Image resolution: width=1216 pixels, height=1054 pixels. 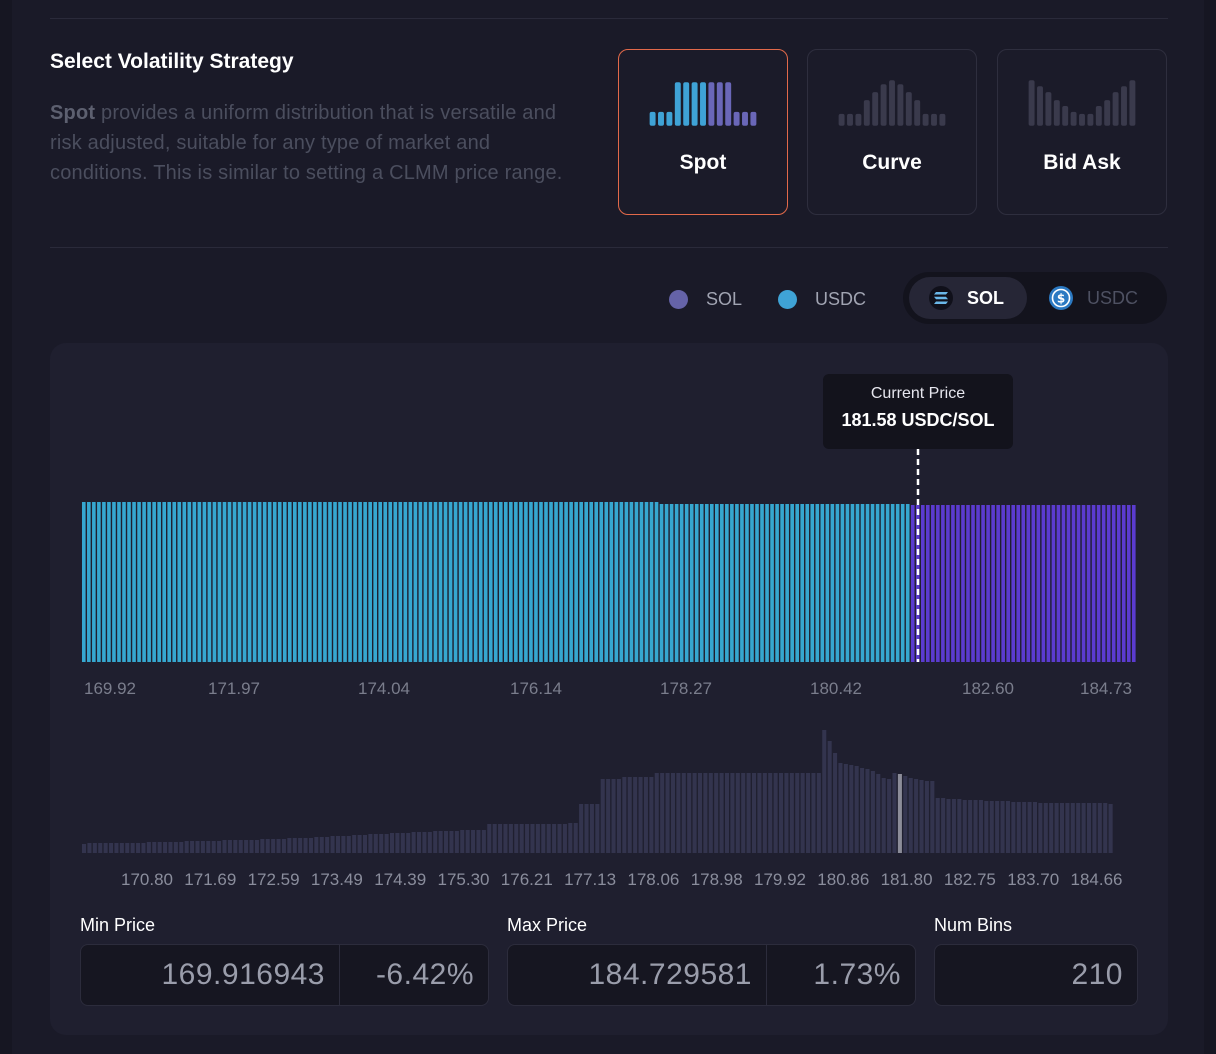 I want to click on max-price-field: 184.729581 1.73%, so click(x=711, y=975).